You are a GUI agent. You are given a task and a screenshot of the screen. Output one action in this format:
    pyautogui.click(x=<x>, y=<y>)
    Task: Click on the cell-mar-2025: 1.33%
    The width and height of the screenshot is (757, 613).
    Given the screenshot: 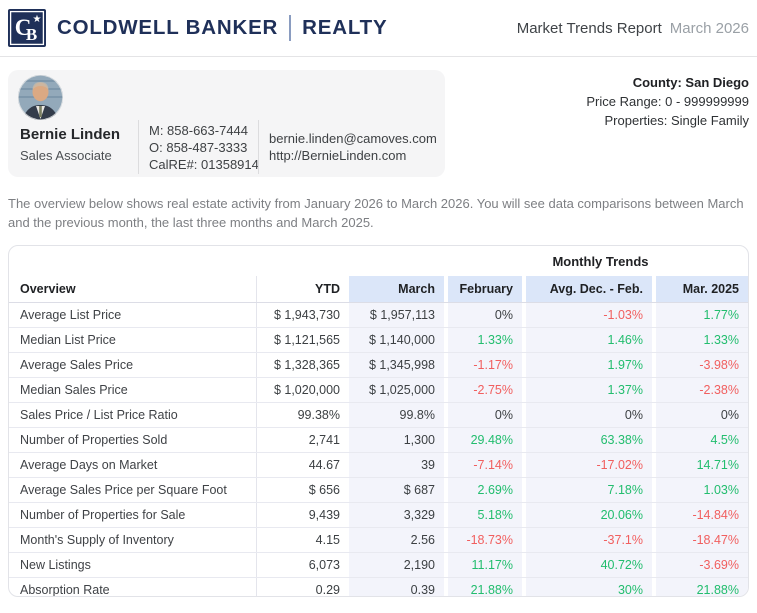 What is the action you would take?
    pyautogui.click(x=700, y=340)
    